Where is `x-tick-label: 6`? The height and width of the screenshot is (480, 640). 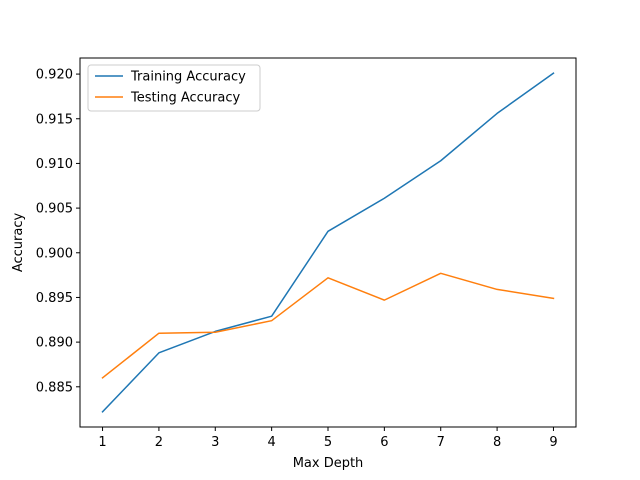
x-tick-label: 6 is located at coordinates (384, 442).